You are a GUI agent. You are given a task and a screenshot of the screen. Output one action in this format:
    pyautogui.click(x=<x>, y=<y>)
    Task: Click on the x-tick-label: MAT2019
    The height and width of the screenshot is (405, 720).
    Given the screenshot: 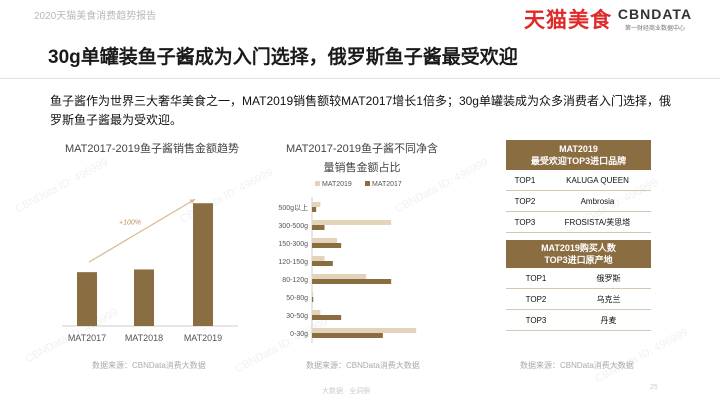 What is the action you would take?
    pyautogui.click(x=203, y=338)
    